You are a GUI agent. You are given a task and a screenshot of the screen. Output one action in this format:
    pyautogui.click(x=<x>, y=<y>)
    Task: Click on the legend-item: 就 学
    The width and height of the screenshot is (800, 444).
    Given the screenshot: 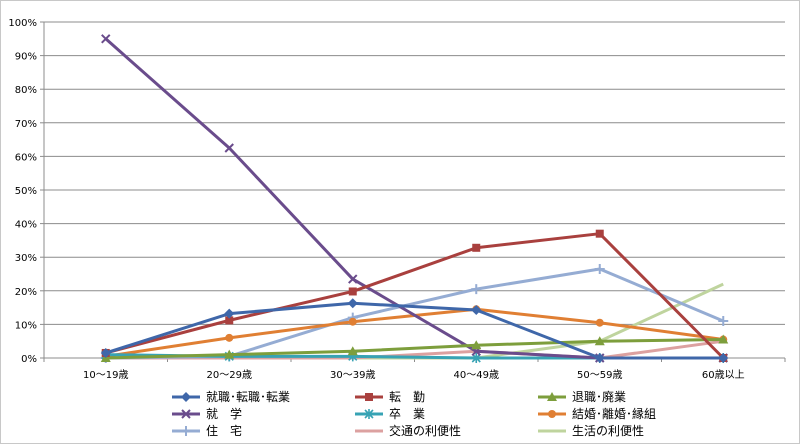 What is the action you would take?
    pyautogui.click(x=207, y=413)
    